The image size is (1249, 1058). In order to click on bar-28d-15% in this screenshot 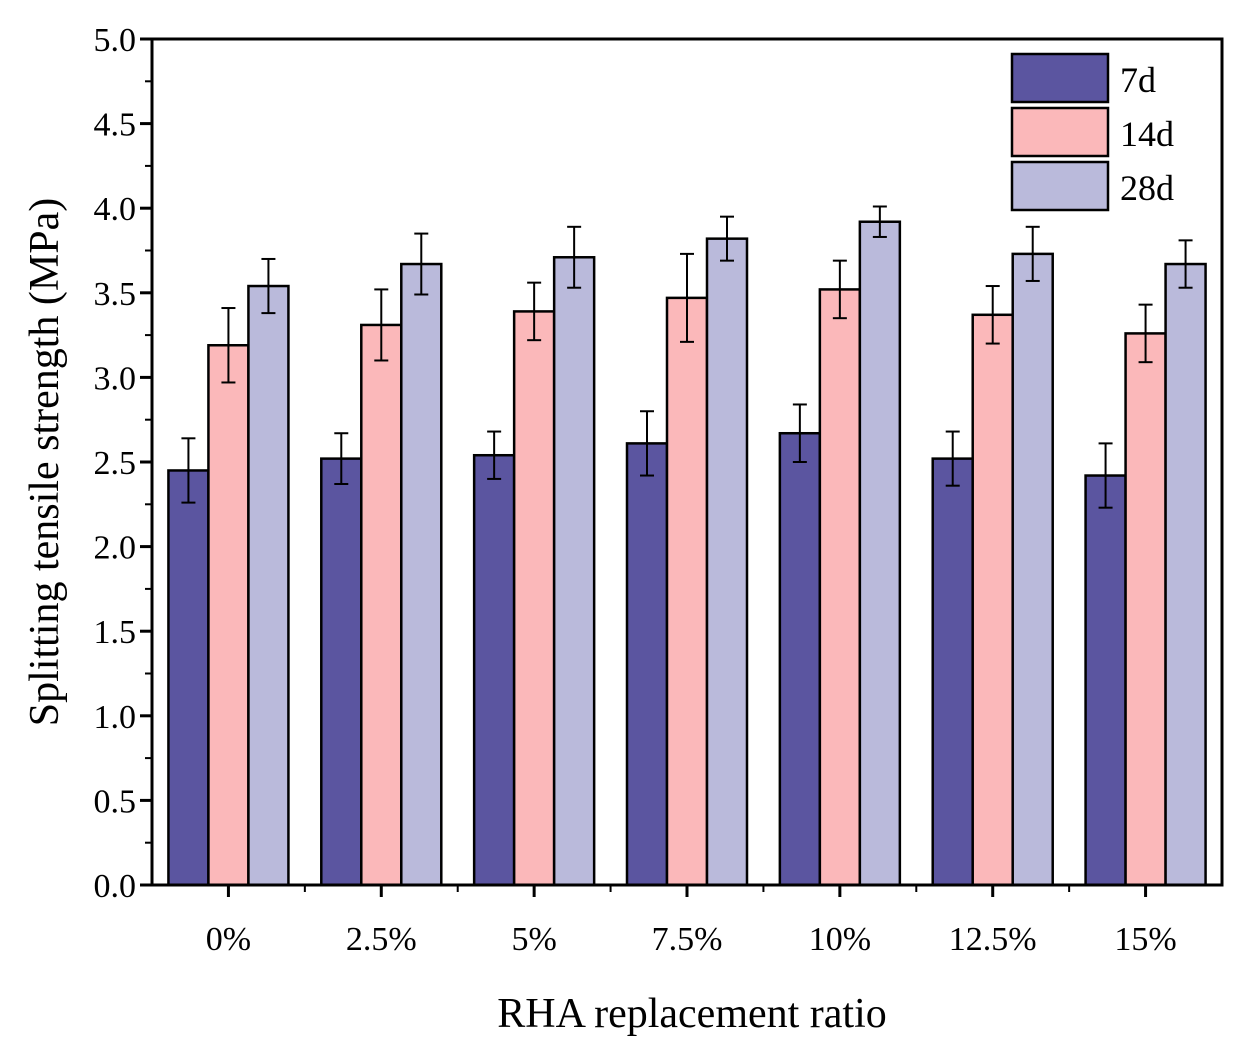, I will do `click(1185, 574)`.